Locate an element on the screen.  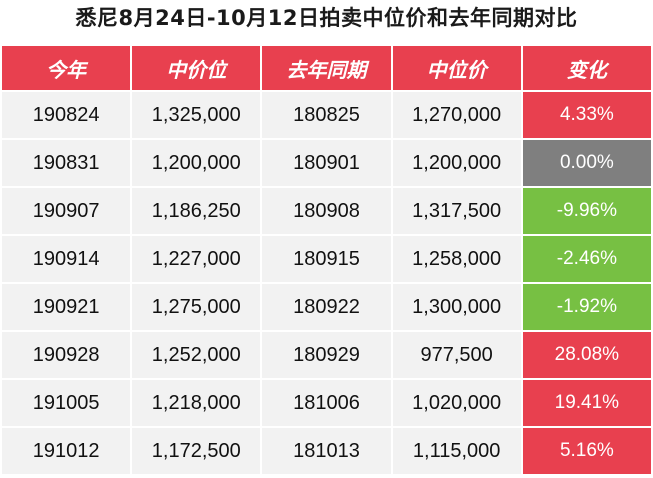
this-median-cell: 1,275,000 is located at coordinates (196, 307).